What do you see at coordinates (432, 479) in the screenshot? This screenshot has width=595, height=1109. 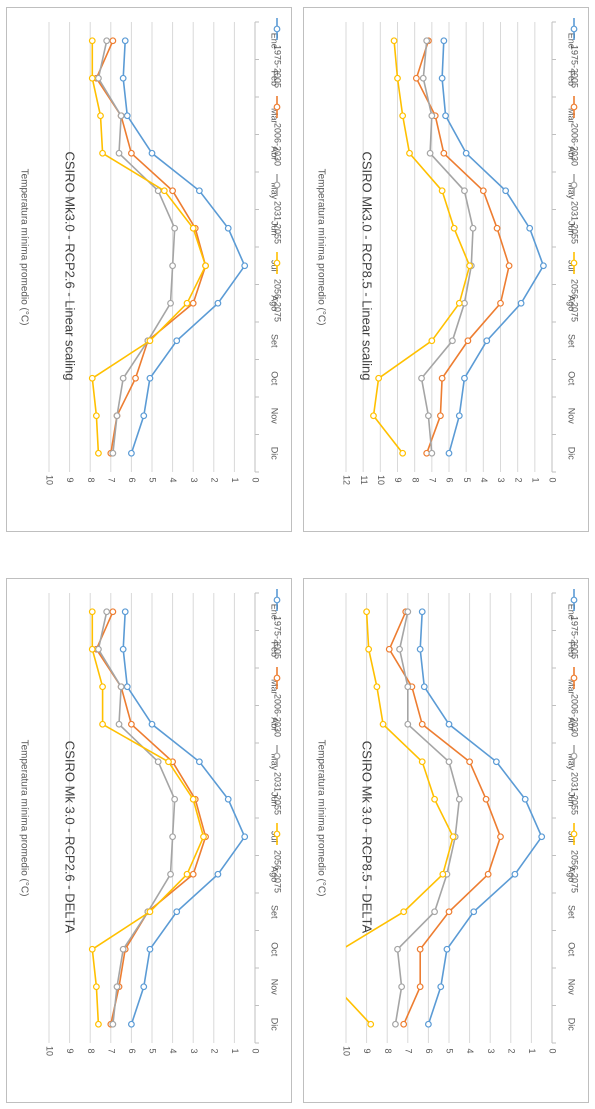 I see `value-tick-label: 7` at bounding box center [432, 479].